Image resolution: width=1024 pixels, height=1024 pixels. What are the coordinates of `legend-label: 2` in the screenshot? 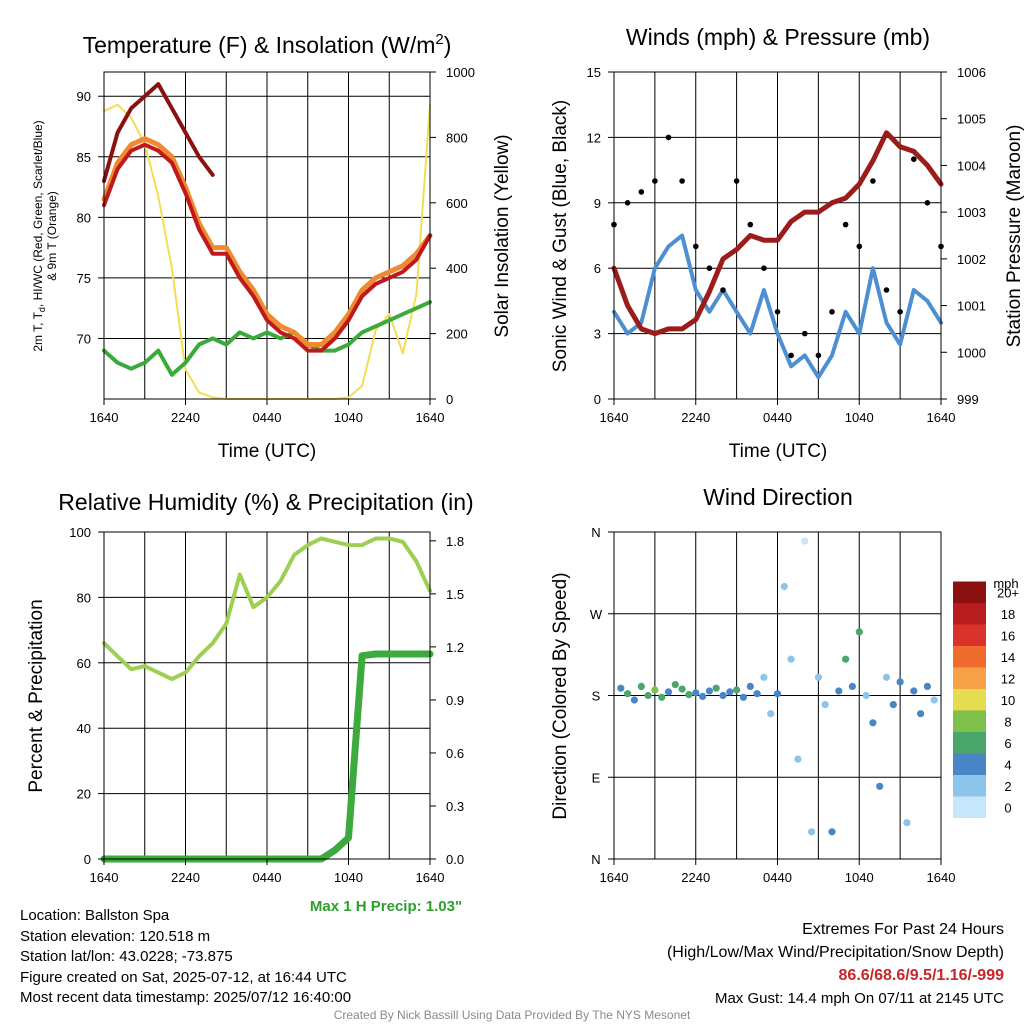 It's located at (1007, 786).